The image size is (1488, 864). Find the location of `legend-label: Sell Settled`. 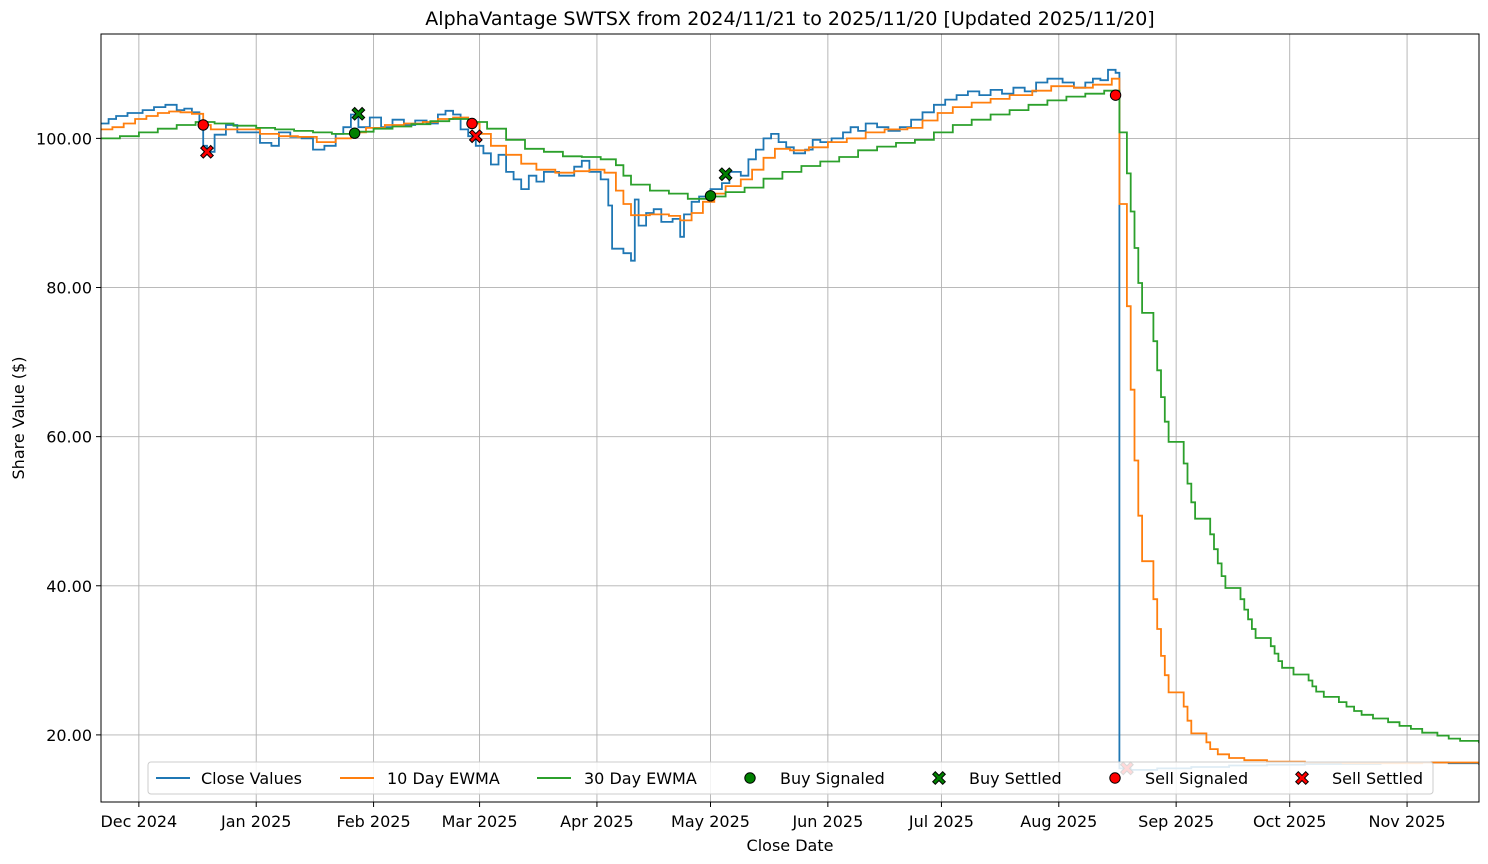

legend-label: Sell Settled is located at coordinates (1377, 778).